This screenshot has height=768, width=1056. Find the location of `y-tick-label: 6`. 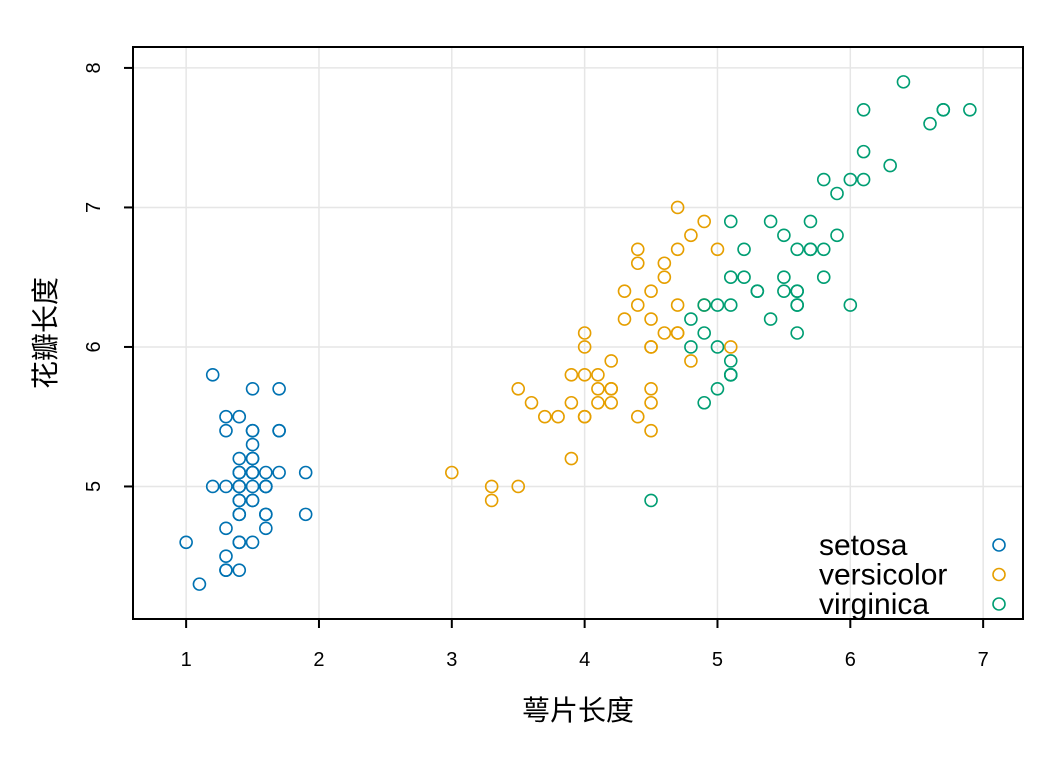

y-tick-label: 6 is located at coordinates (94, 346).